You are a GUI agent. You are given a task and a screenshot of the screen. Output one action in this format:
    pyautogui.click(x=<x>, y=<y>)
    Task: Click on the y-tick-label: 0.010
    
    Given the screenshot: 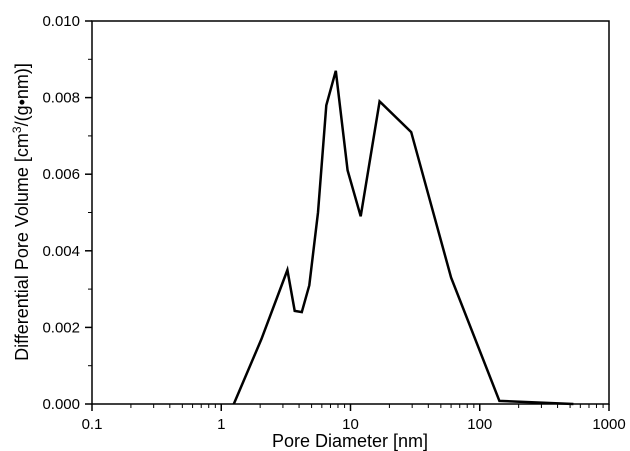 What is the action you would take?
    pyautogui.click(x=61, y=21)
    